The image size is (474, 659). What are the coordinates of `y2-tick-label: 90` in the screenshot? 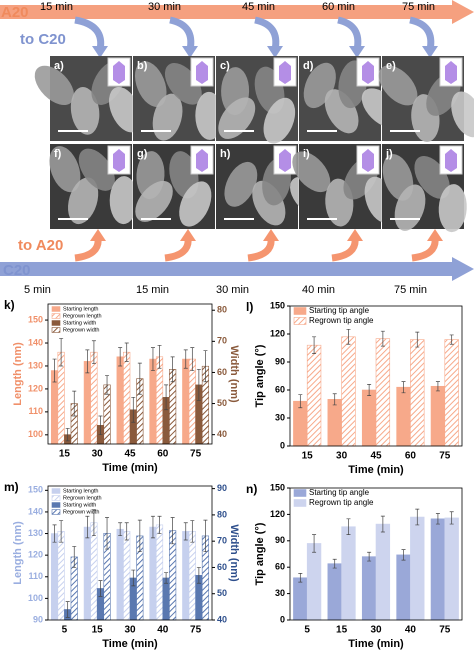 It's located at (222, 488).